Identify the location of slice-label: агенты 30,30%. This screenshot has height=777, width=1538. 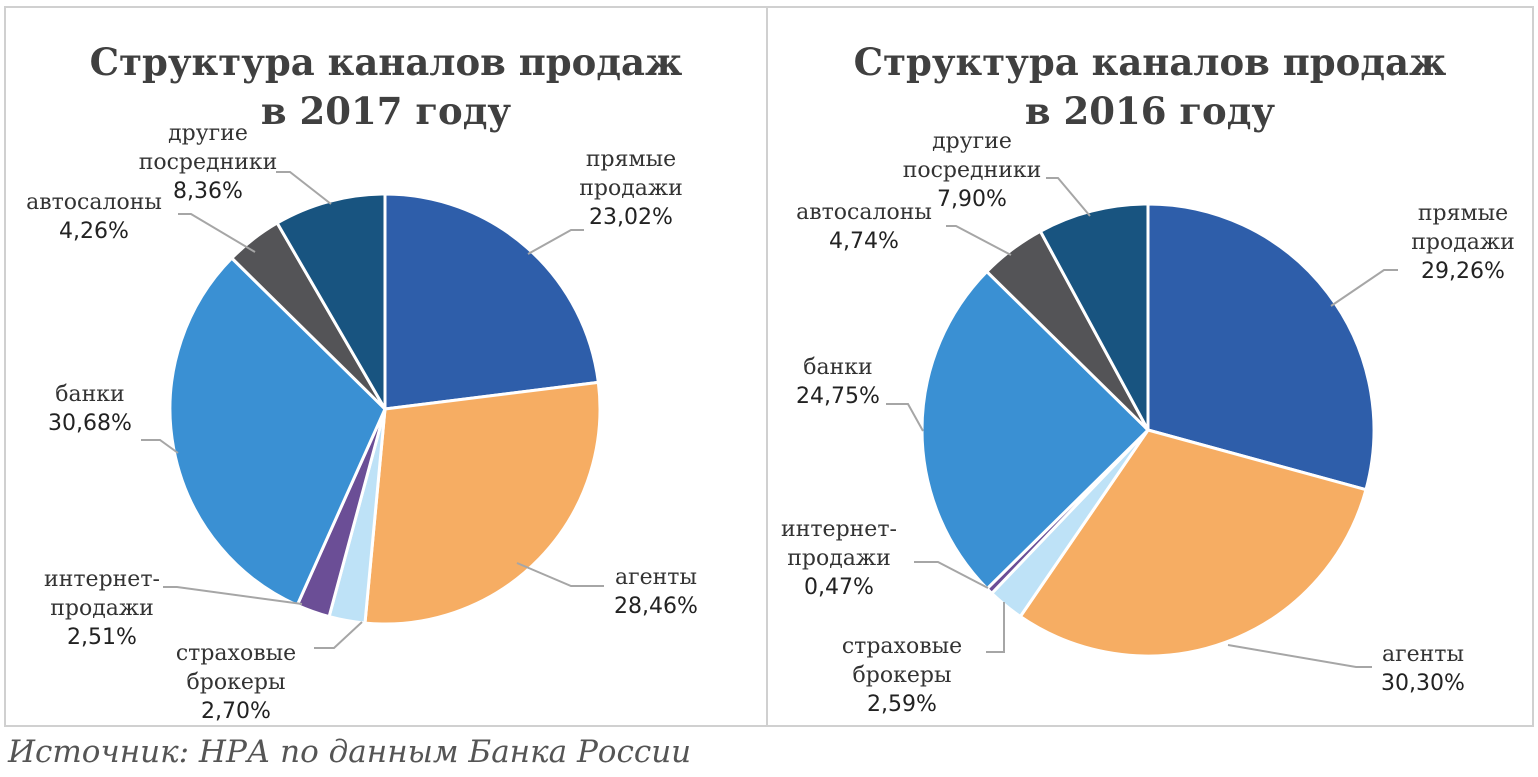
(1423, 669).